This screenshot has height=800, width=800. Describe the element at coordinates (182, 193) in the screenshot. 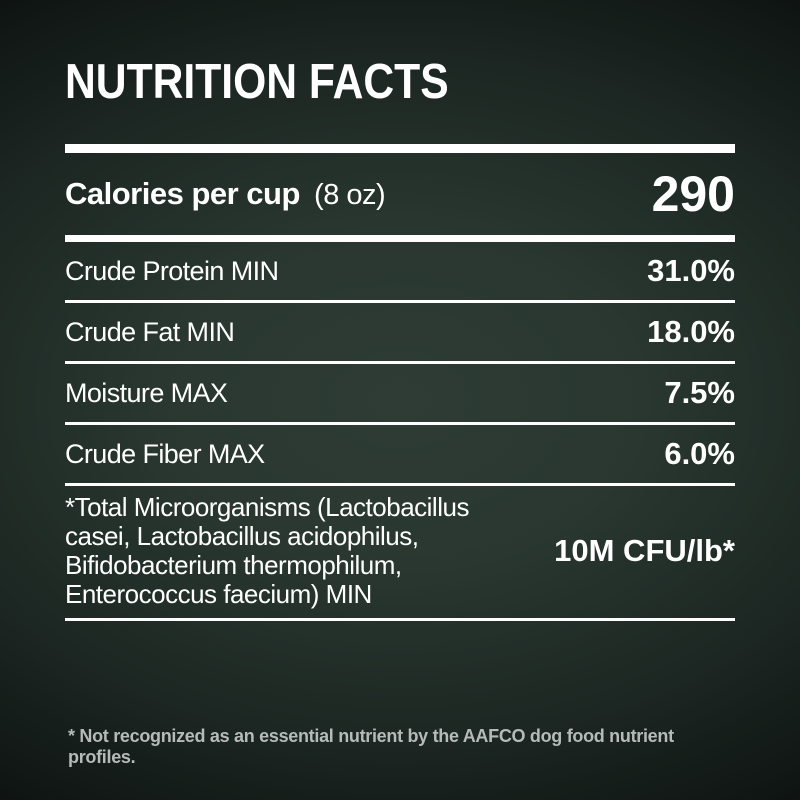

I see `calories-label: Calories per cup` at that location.